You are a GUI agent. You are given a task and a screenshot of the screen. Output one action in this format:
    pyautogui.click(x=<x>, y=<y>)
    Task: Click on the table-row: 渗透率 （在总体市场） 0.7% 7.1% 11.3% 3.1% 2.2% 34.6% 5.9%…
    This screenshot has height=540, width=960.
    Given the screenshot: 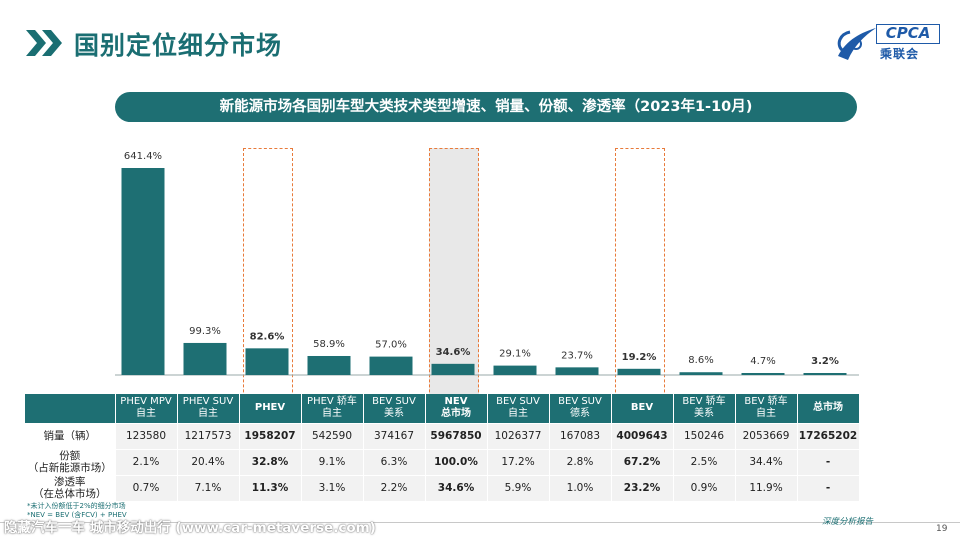 What is the action you would take?
    pyautogui.click(x=442, y=488)
    